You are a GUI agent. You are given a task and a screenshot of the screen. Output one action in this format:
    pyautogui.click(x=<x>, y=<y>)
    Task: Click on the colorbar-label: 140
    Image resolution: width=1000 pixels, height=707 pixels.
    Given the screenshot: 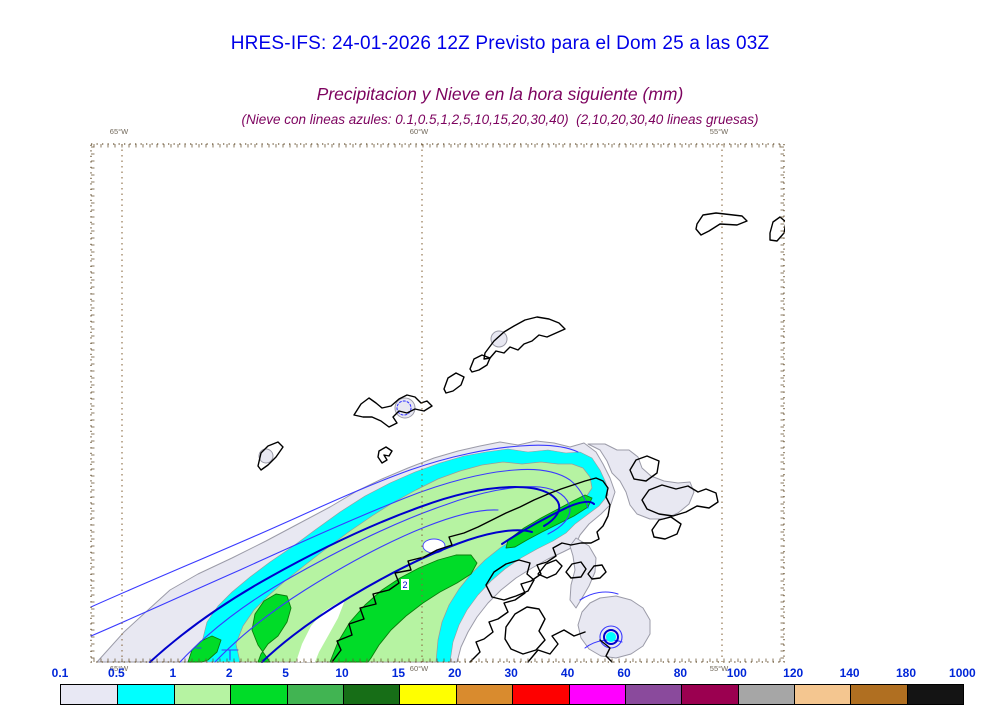 What is the action you would take?
    pyautogui.click(x=849, y=673)
    